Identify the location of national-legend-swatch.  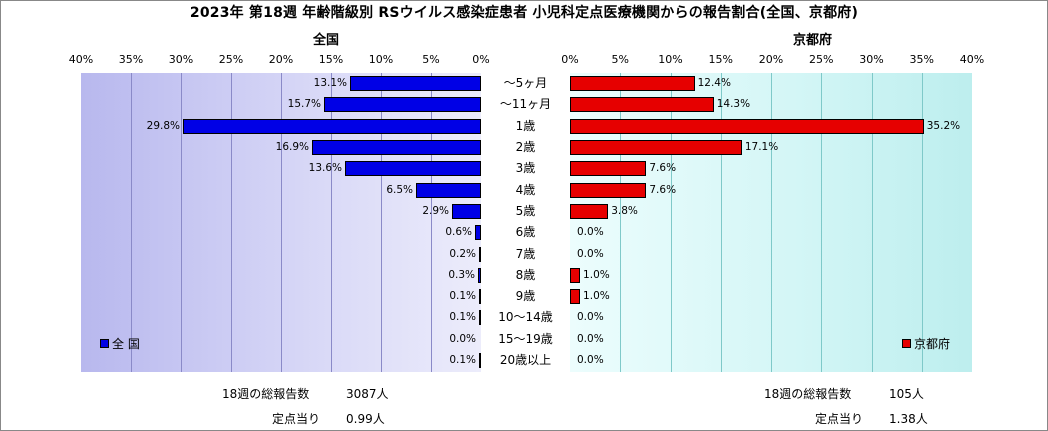
(104, 343).